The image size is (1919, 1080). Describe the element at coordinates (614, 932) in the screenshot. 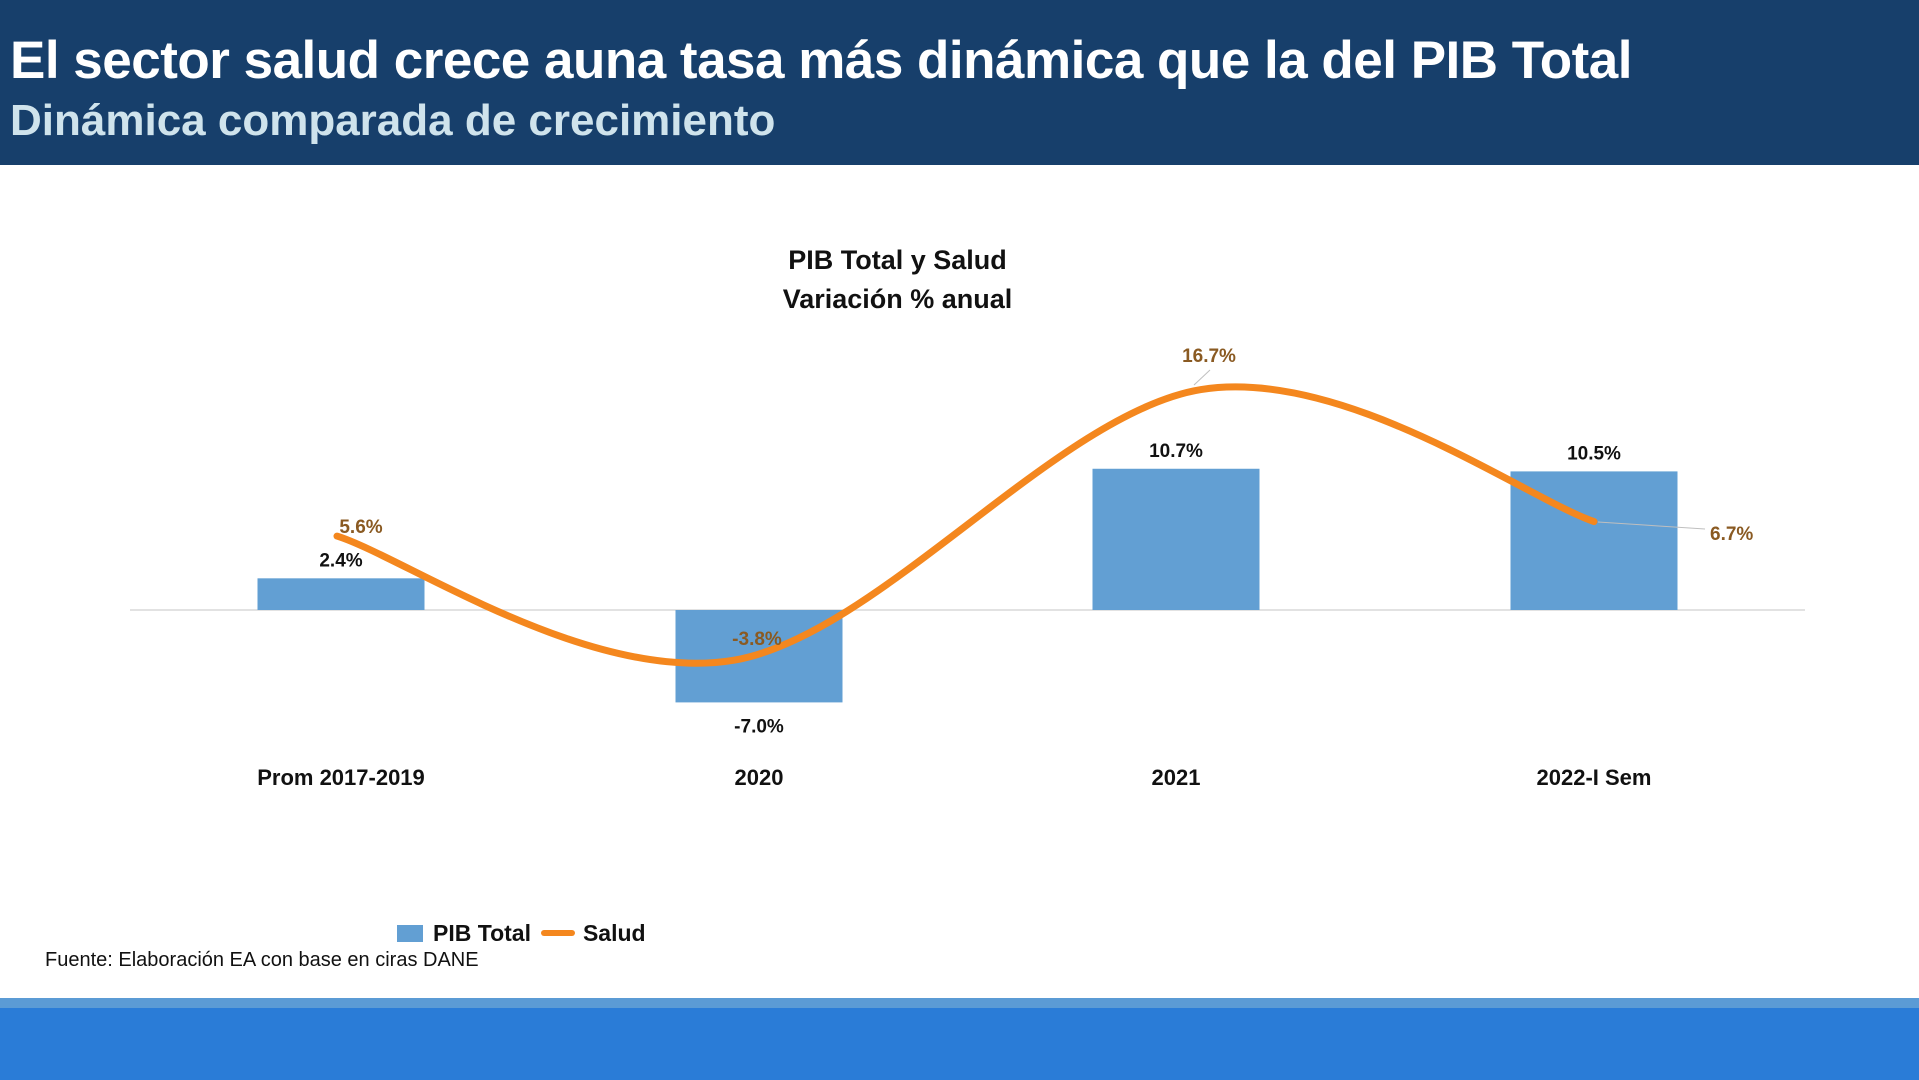

I see `legend-salud-label: Salud` at that location.